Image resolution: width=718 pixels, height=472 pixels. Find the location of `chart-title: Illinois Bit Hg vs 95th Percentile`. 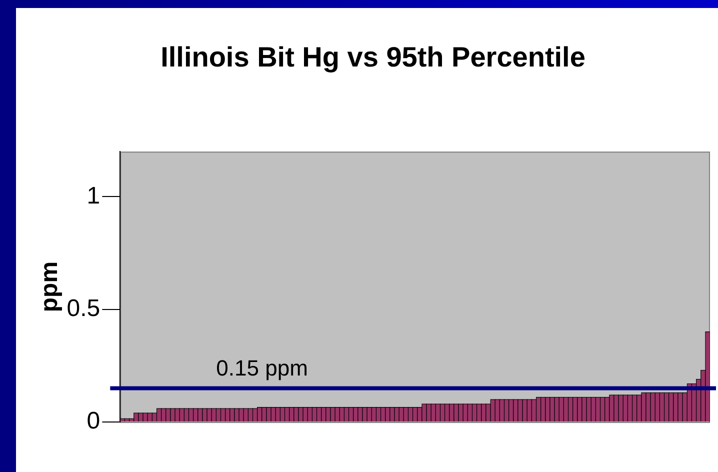

chart-title: Illinois Bit Hg vs 95th Percentile is located at coordinates (373, 57).